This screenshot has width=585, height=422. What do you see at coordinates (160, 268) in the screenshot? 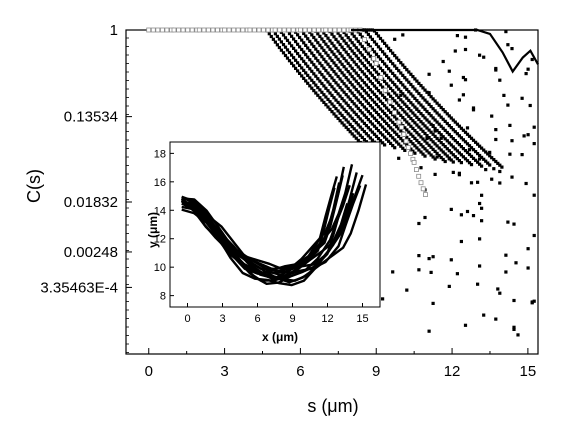
I see `inset-y-tick-label: 10` at bounding box center [160, 268].